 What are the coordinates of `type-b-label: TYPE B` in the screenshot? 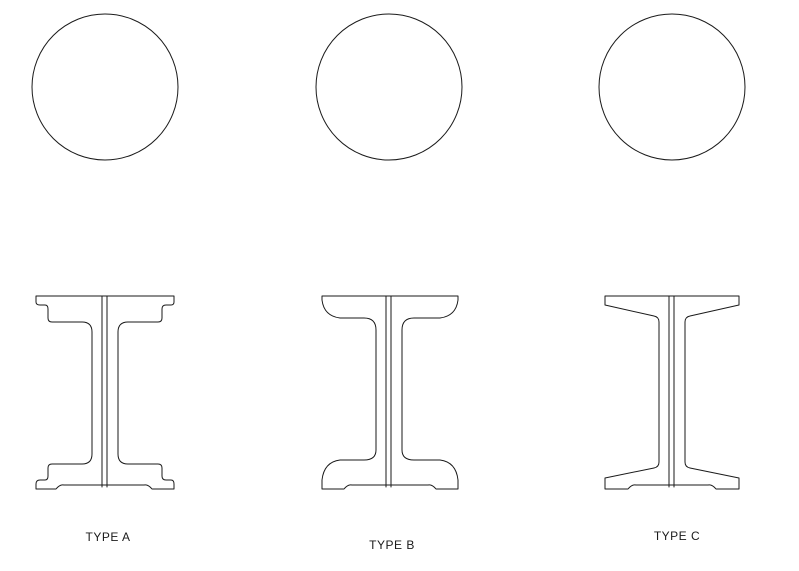 It's located at (392, 545).